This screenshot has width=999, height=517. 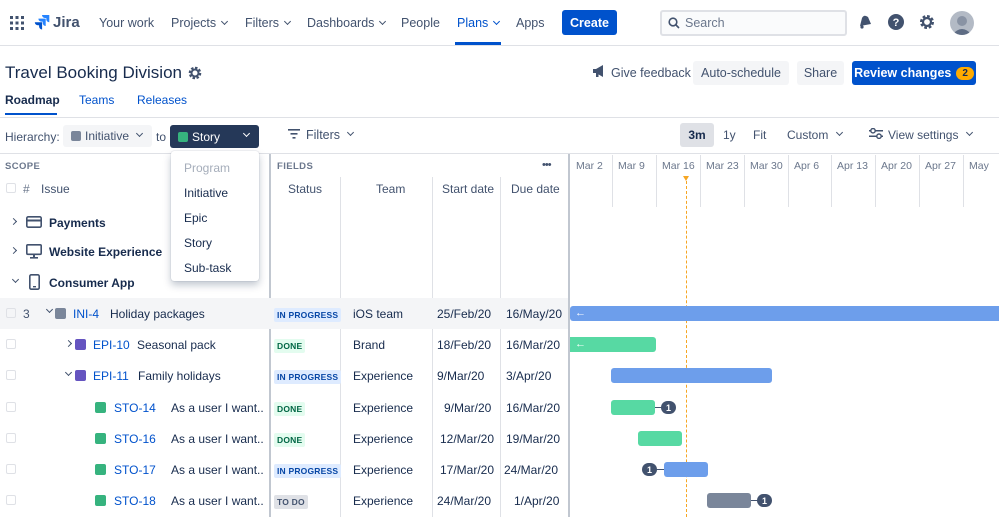 I want to click on search-input: Search, so click(x=753, y=23).